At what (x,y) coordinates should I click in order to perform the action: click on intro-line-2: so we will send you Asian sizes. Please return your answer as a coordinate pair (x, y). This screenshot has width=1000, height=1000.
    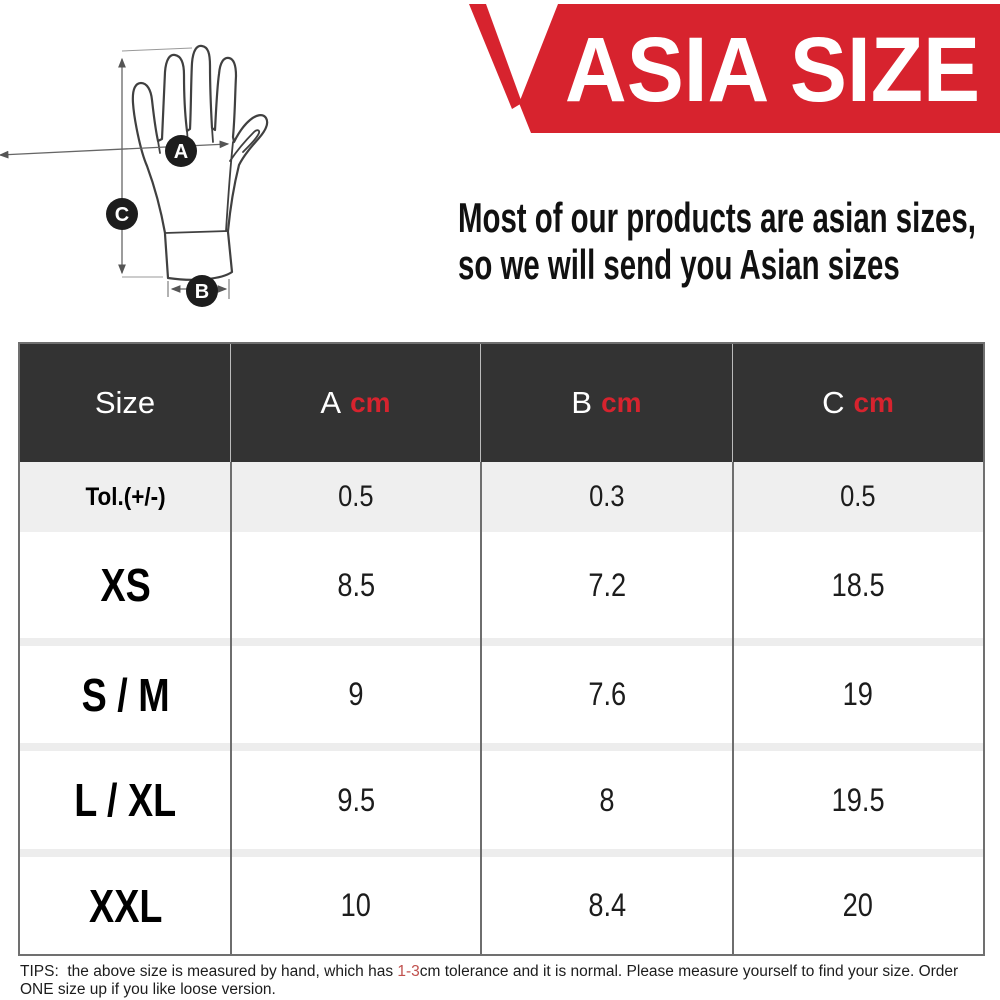
    Looking at the image, I should click on (679, 264).